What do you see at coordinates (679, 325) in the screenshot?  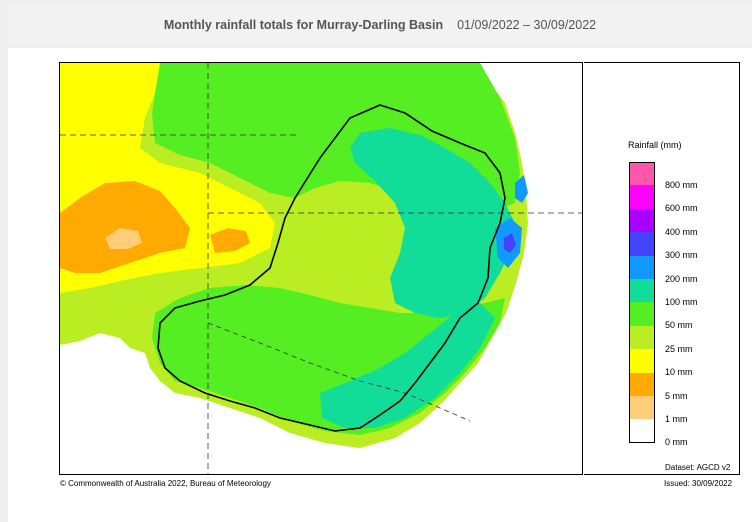 I see `legend-label: 50 mm` at bounding box center [679, 325].